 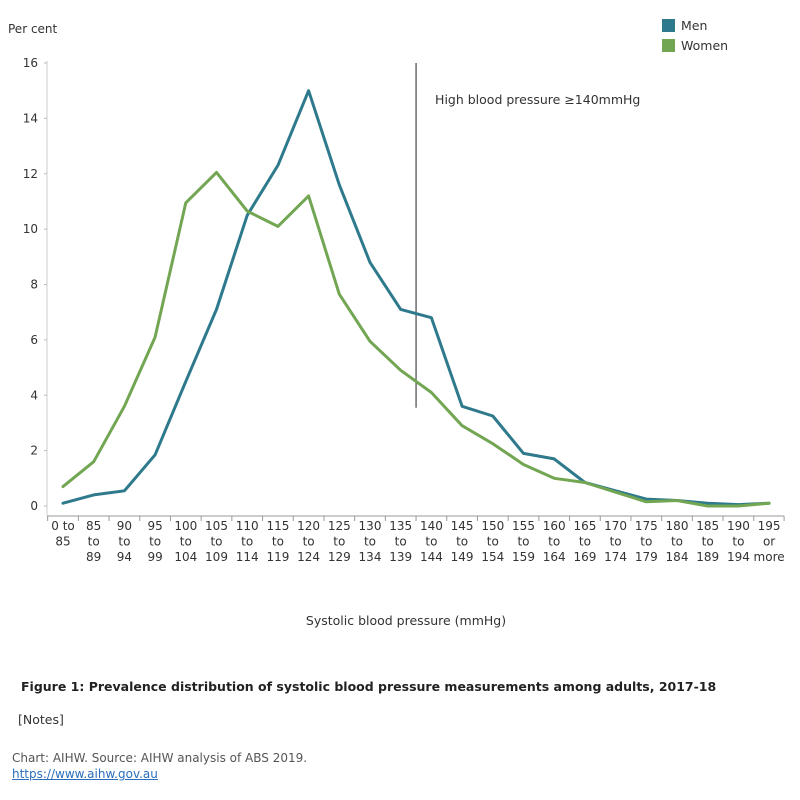 What do you see at coordinates (34, 451) in the screenshot?
I see `y-tick-label: 2` at bounding box center [34, 451].